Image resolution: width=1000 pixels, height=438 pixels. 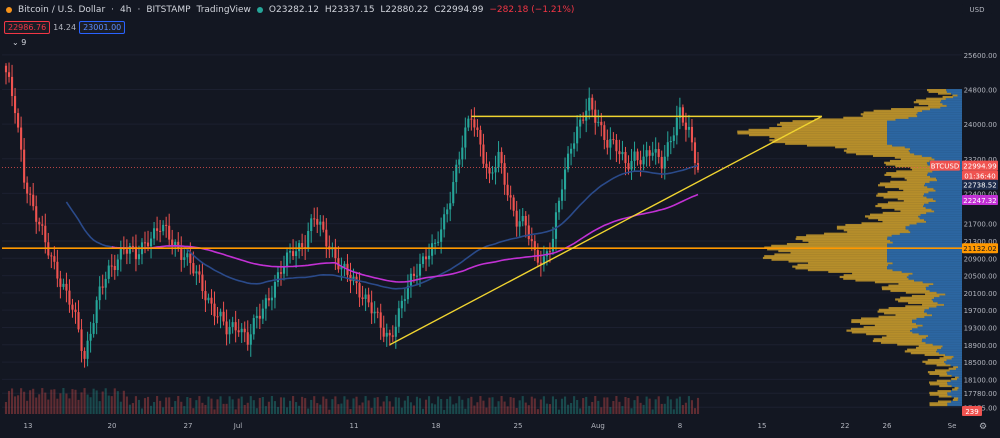 What do you see at coordinates (979, 249) in the screenshot?
I see `support-label: 21132.02` at bounding box center [979, 249].